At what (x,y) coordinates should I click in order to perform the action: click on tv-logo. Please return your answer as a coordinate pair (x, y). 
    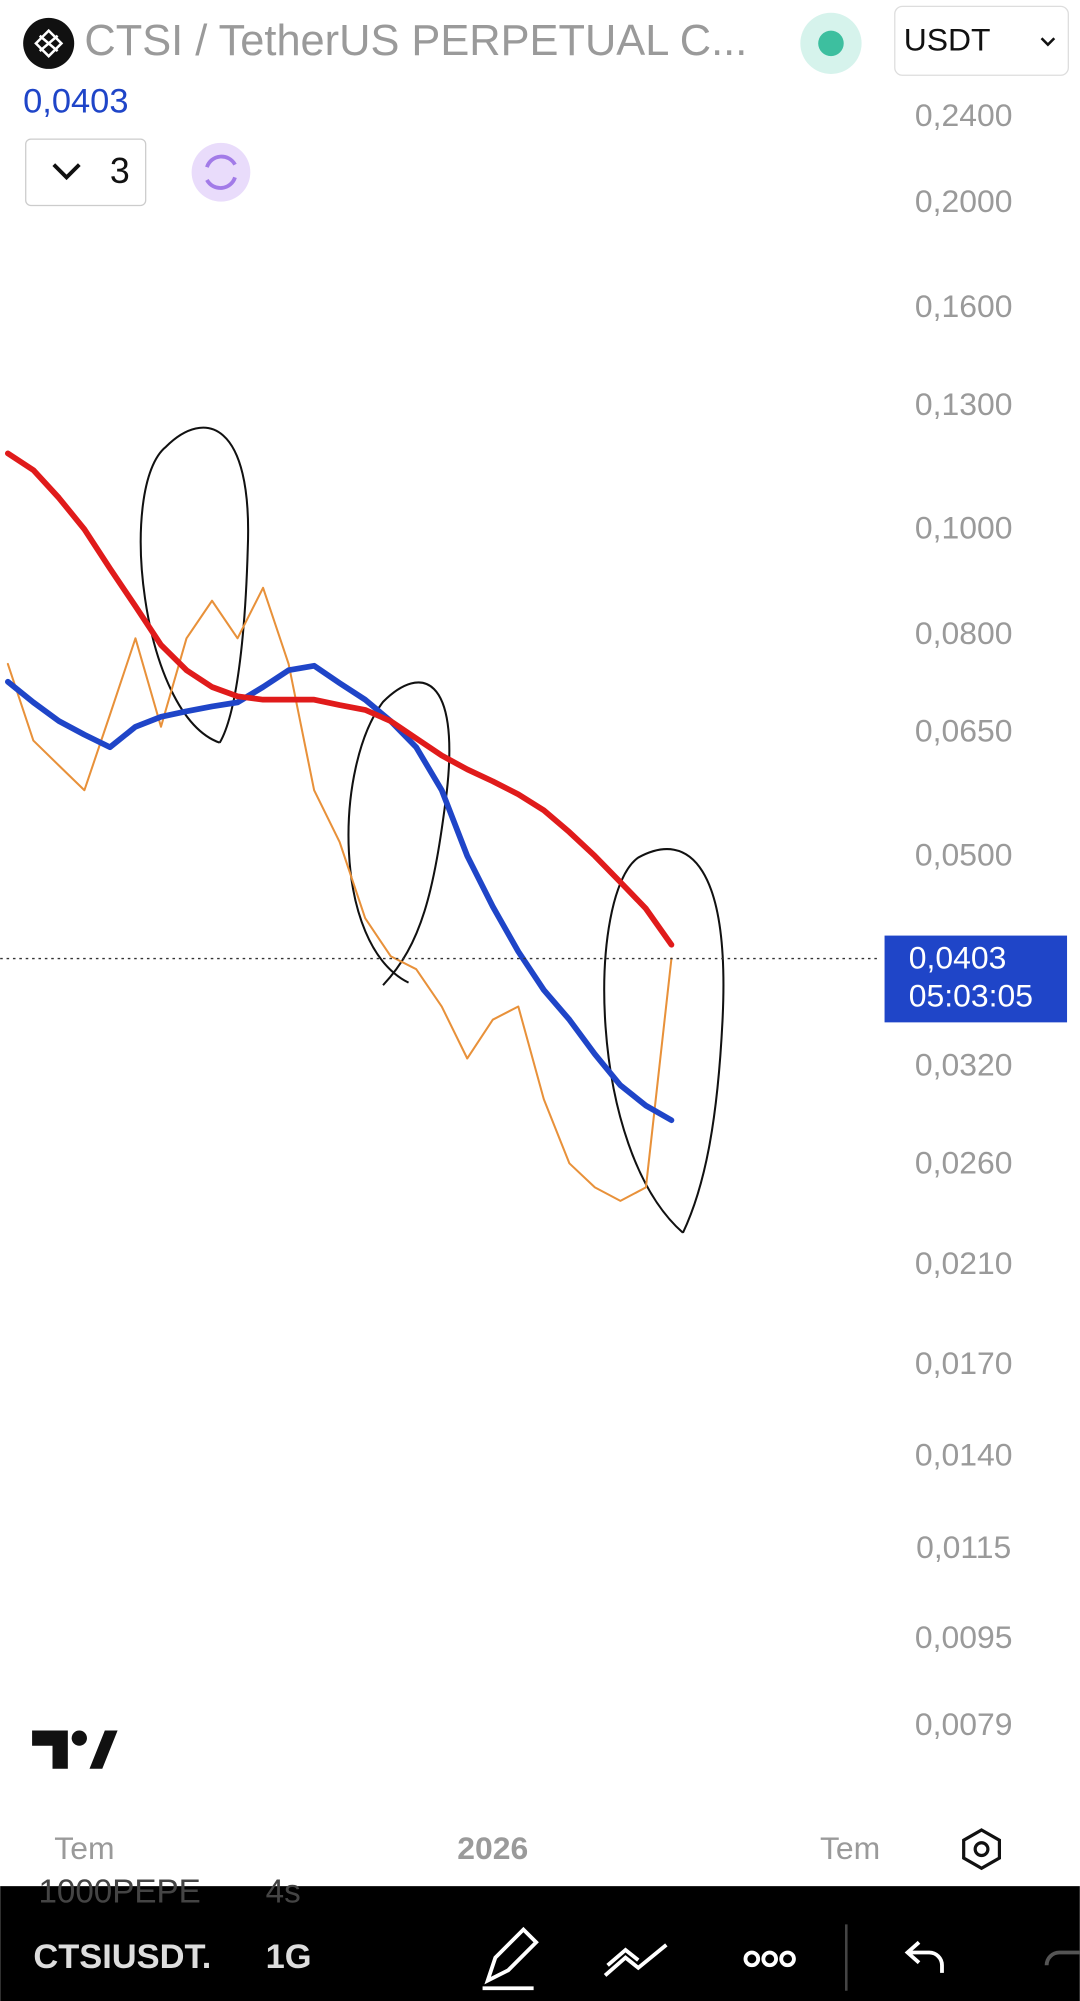
    Looking at the image, I should click on (75, 1749).